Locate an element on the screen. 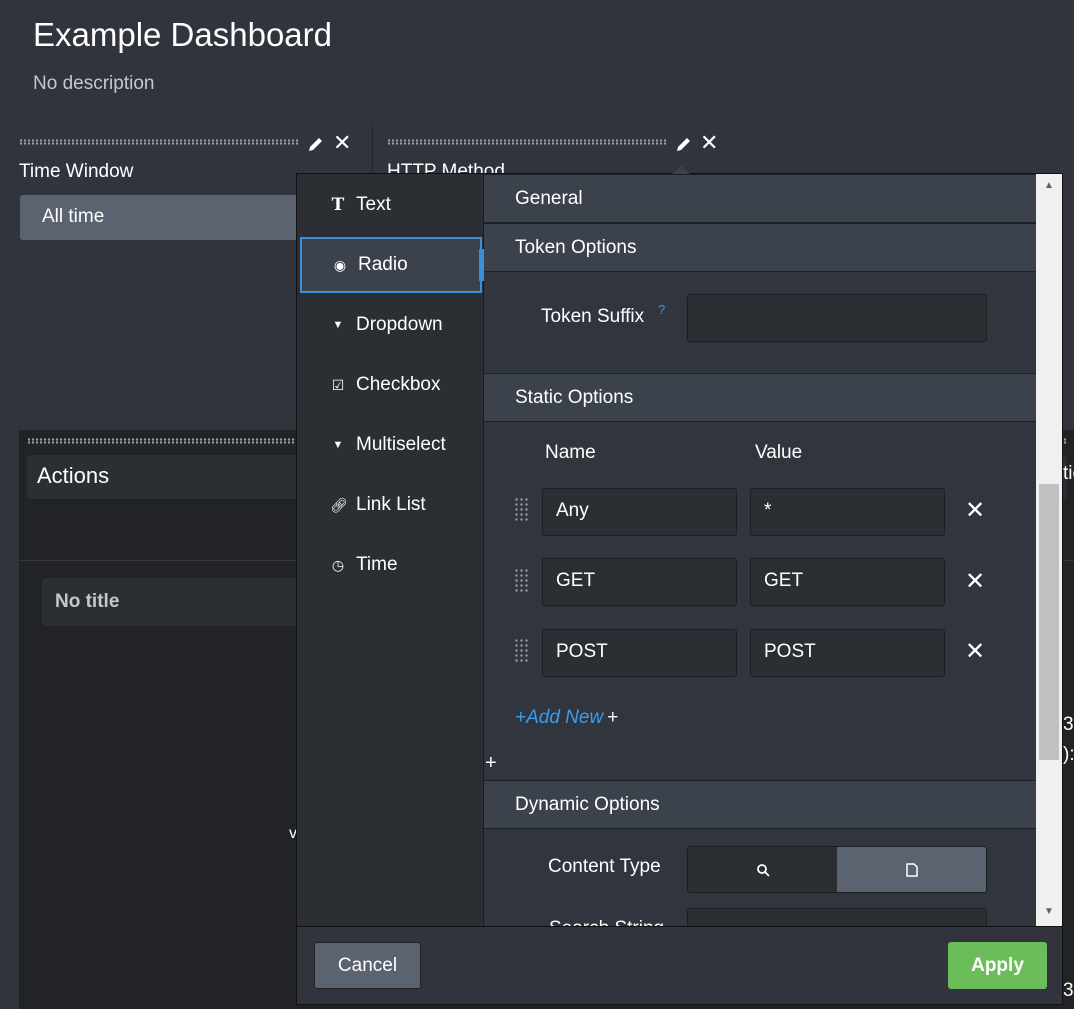 The height and width of the screenshot is (1009, 1074). token-suffix-input is located at coordinates (837, 318).